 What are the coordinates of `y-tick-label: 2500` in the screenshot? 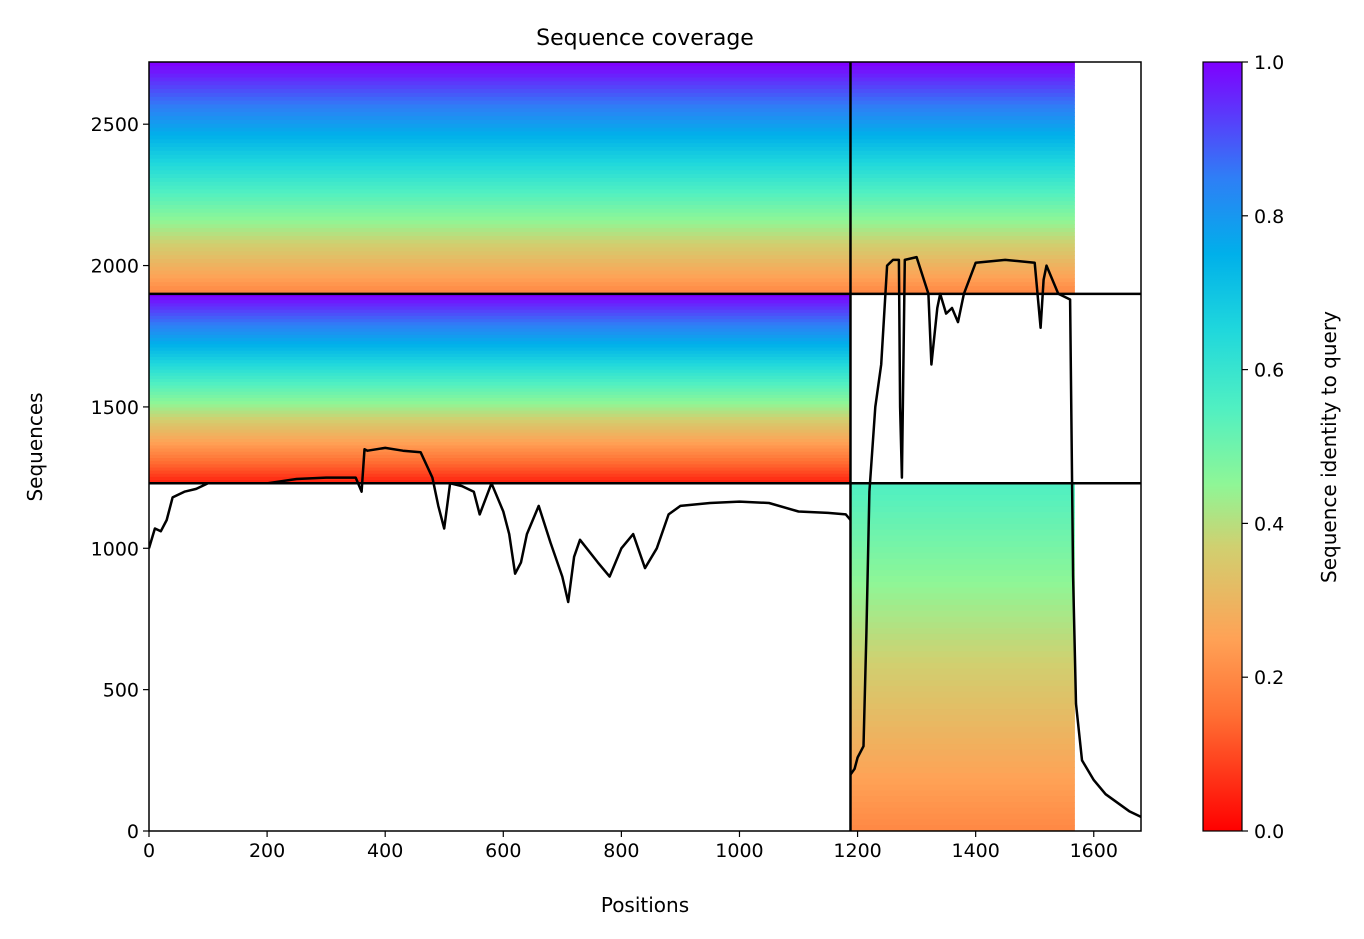 It's located at (115, 125).